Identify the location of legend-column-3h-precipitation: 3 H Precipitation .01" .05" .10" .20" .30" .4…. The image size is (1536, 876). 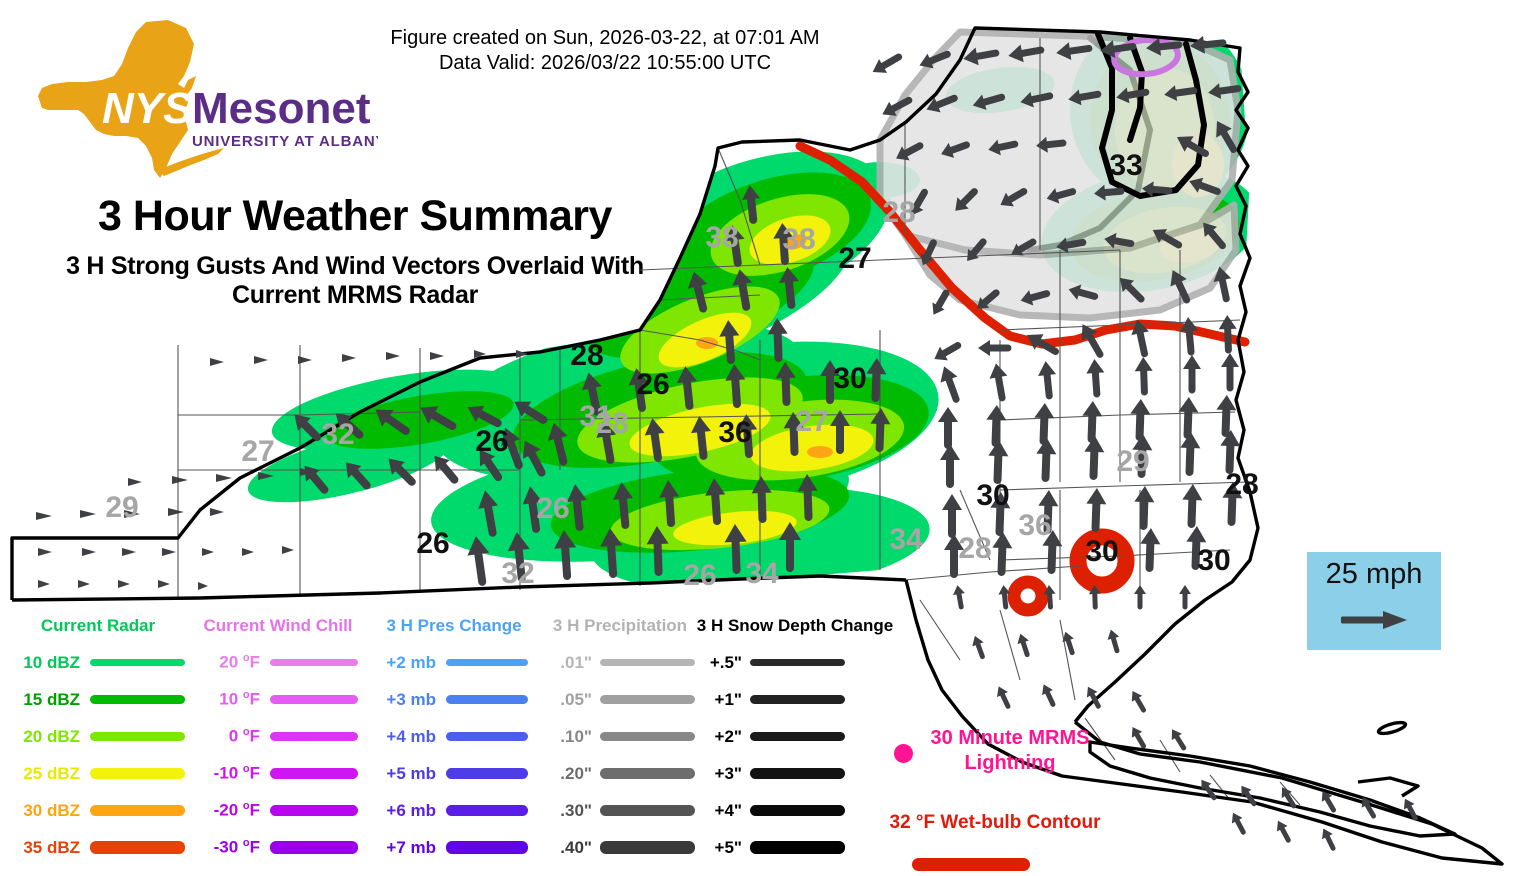
(620, 736).